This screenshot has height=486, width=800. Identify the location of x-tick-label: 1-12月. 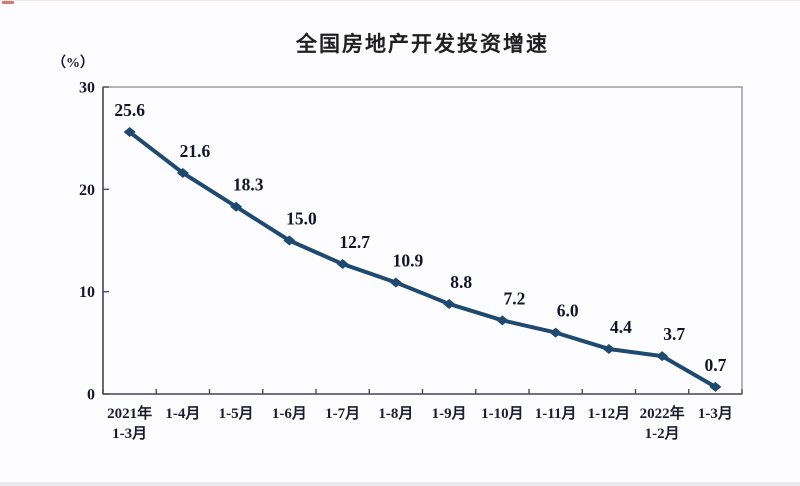
(609, 413).